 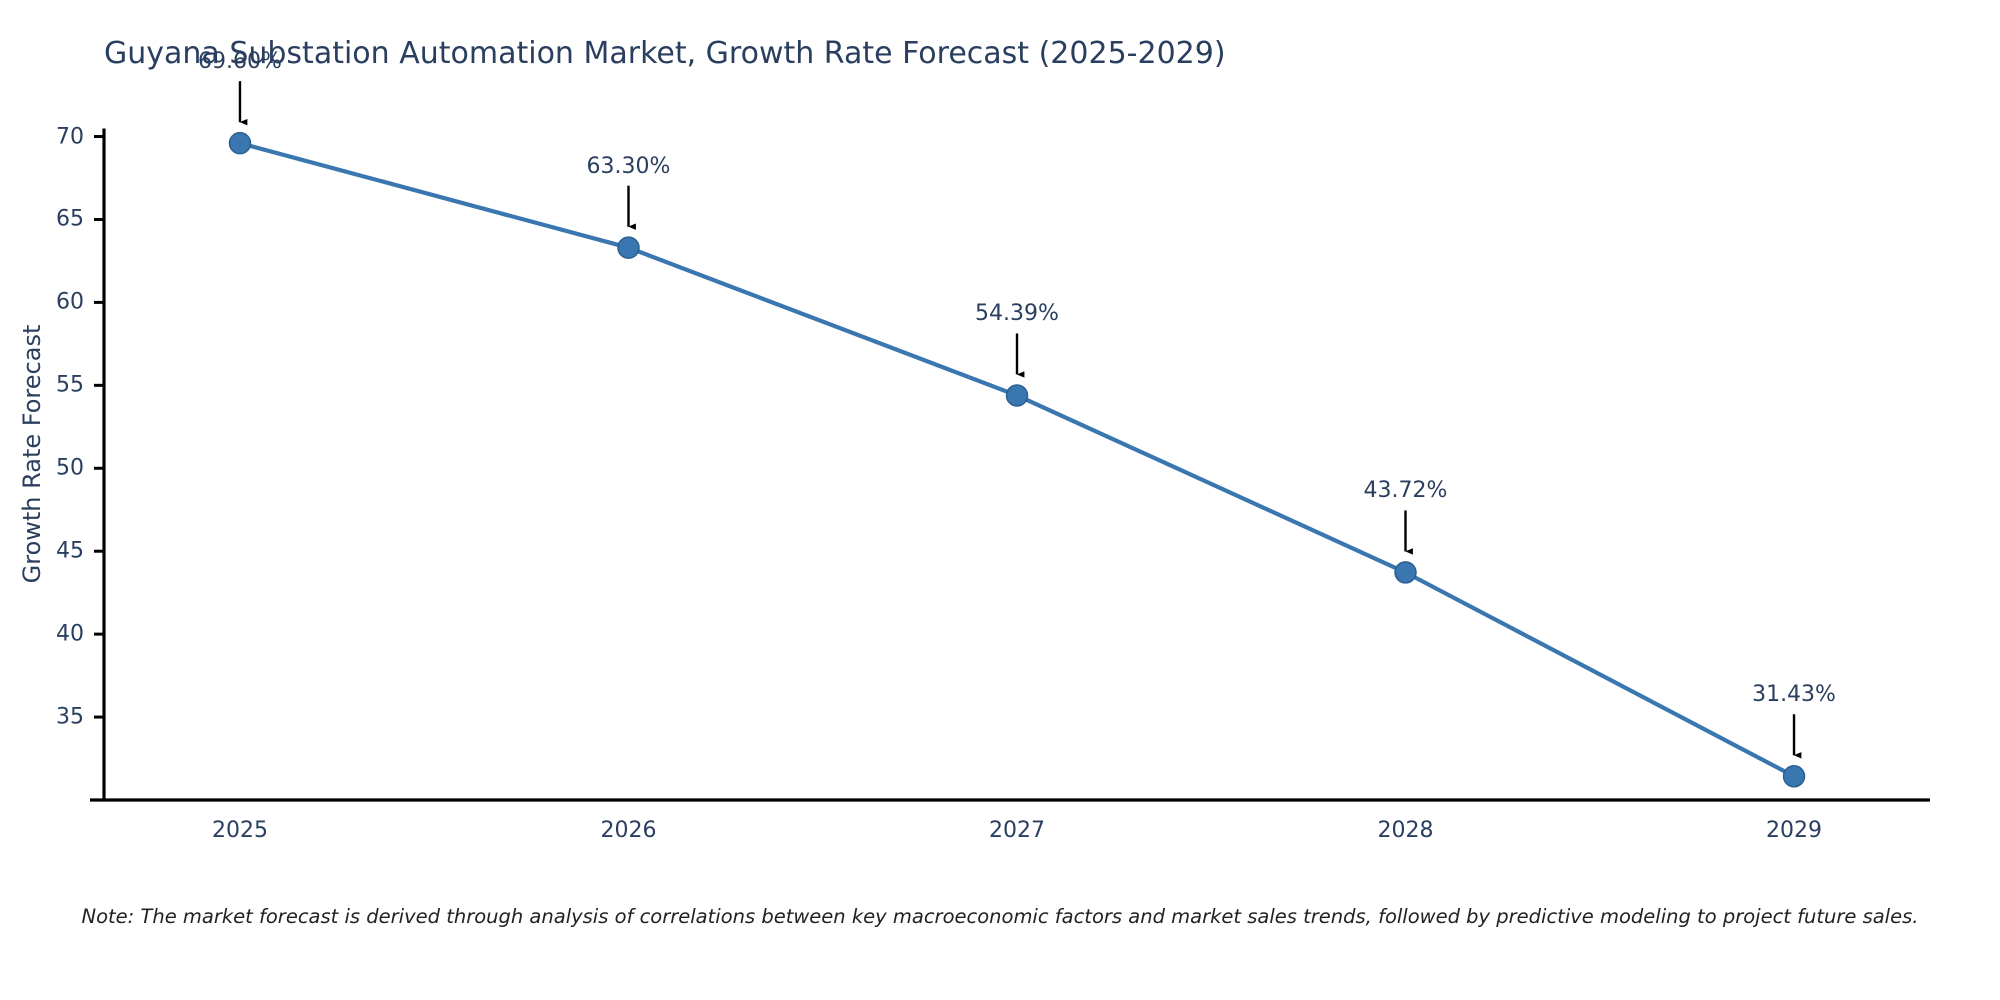 I want to click on x-tick-label: 2029, so click(x=1794, y=830).